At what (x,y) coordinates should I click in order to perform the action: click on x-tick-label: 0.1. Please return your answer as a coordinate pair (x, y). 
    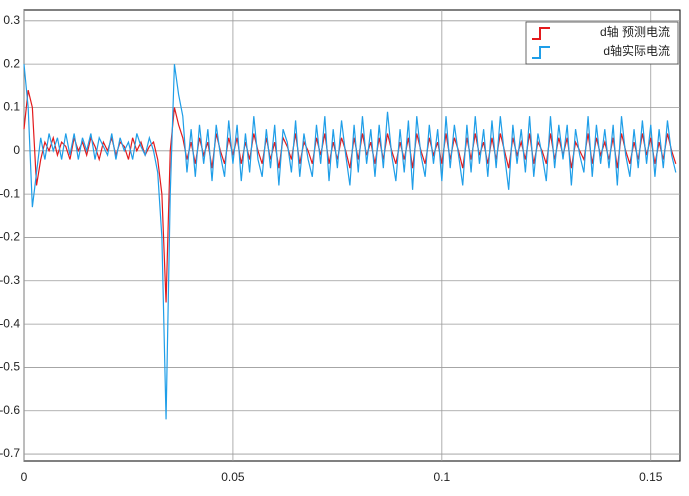
    Looking at the image, I should click on (441, 477).